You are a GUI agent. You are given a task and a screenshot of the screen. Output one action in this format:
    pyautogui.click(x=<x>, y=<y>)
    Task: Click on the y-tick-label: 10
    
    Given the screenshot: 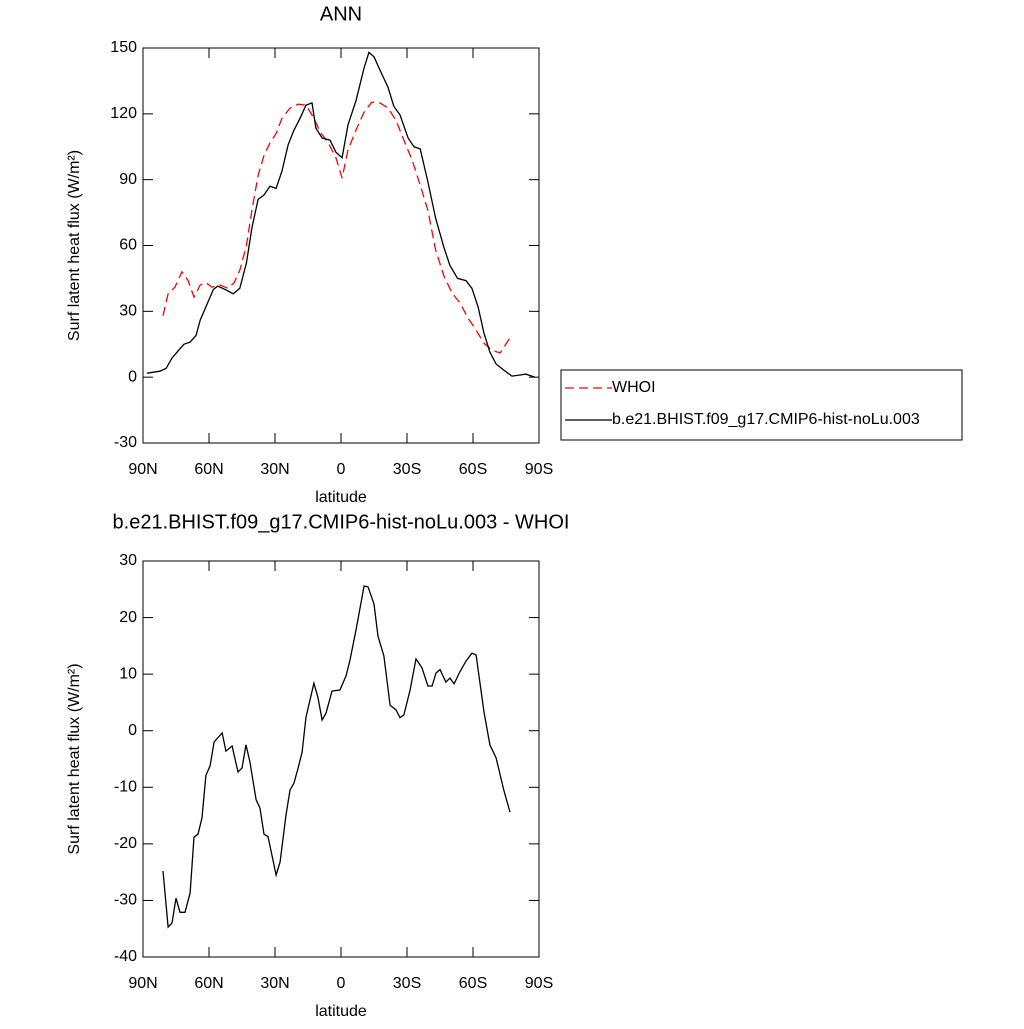 What is the action you would take?
    pyautogui.click(x=128, y=673)
    